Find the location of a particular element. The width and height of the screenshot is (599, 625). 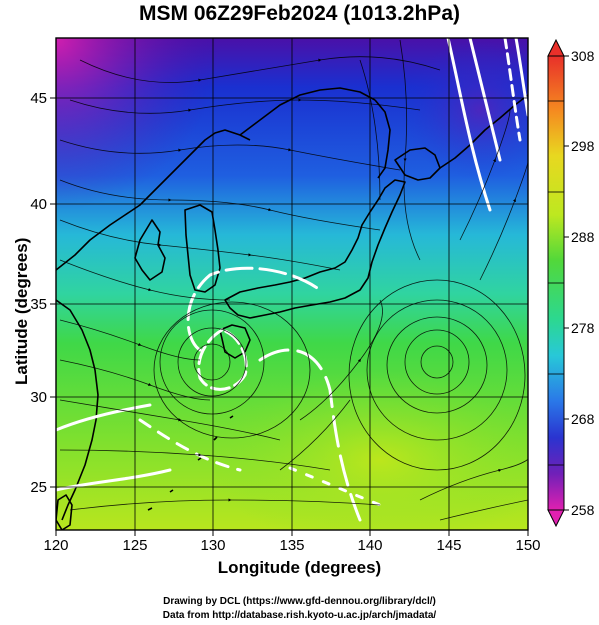

colorbar-tick-278: 278 is located at coordinates (579, 328).